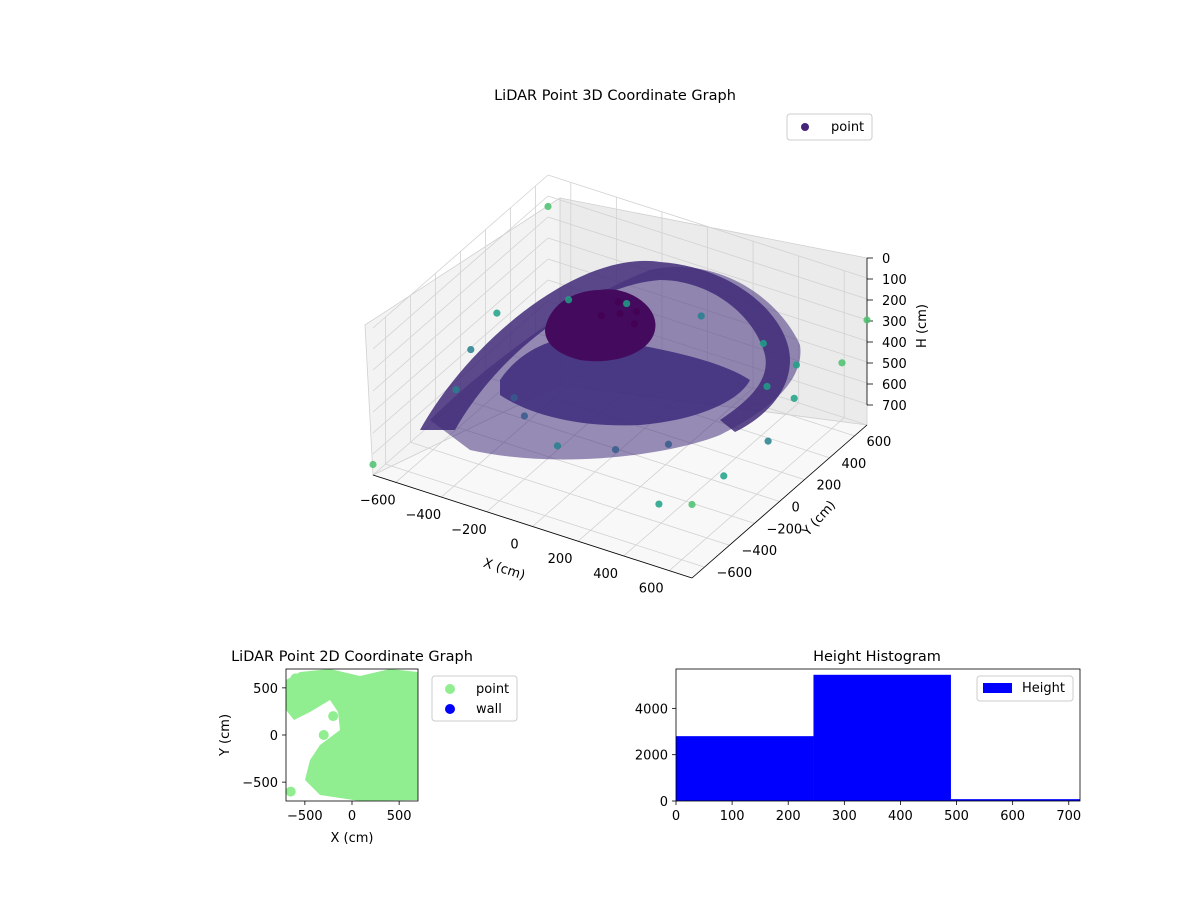  What do you see at coordinates (886, 259) in the screenshot?
I see `z-tick-label: 0` at bounding box center [886, 259].